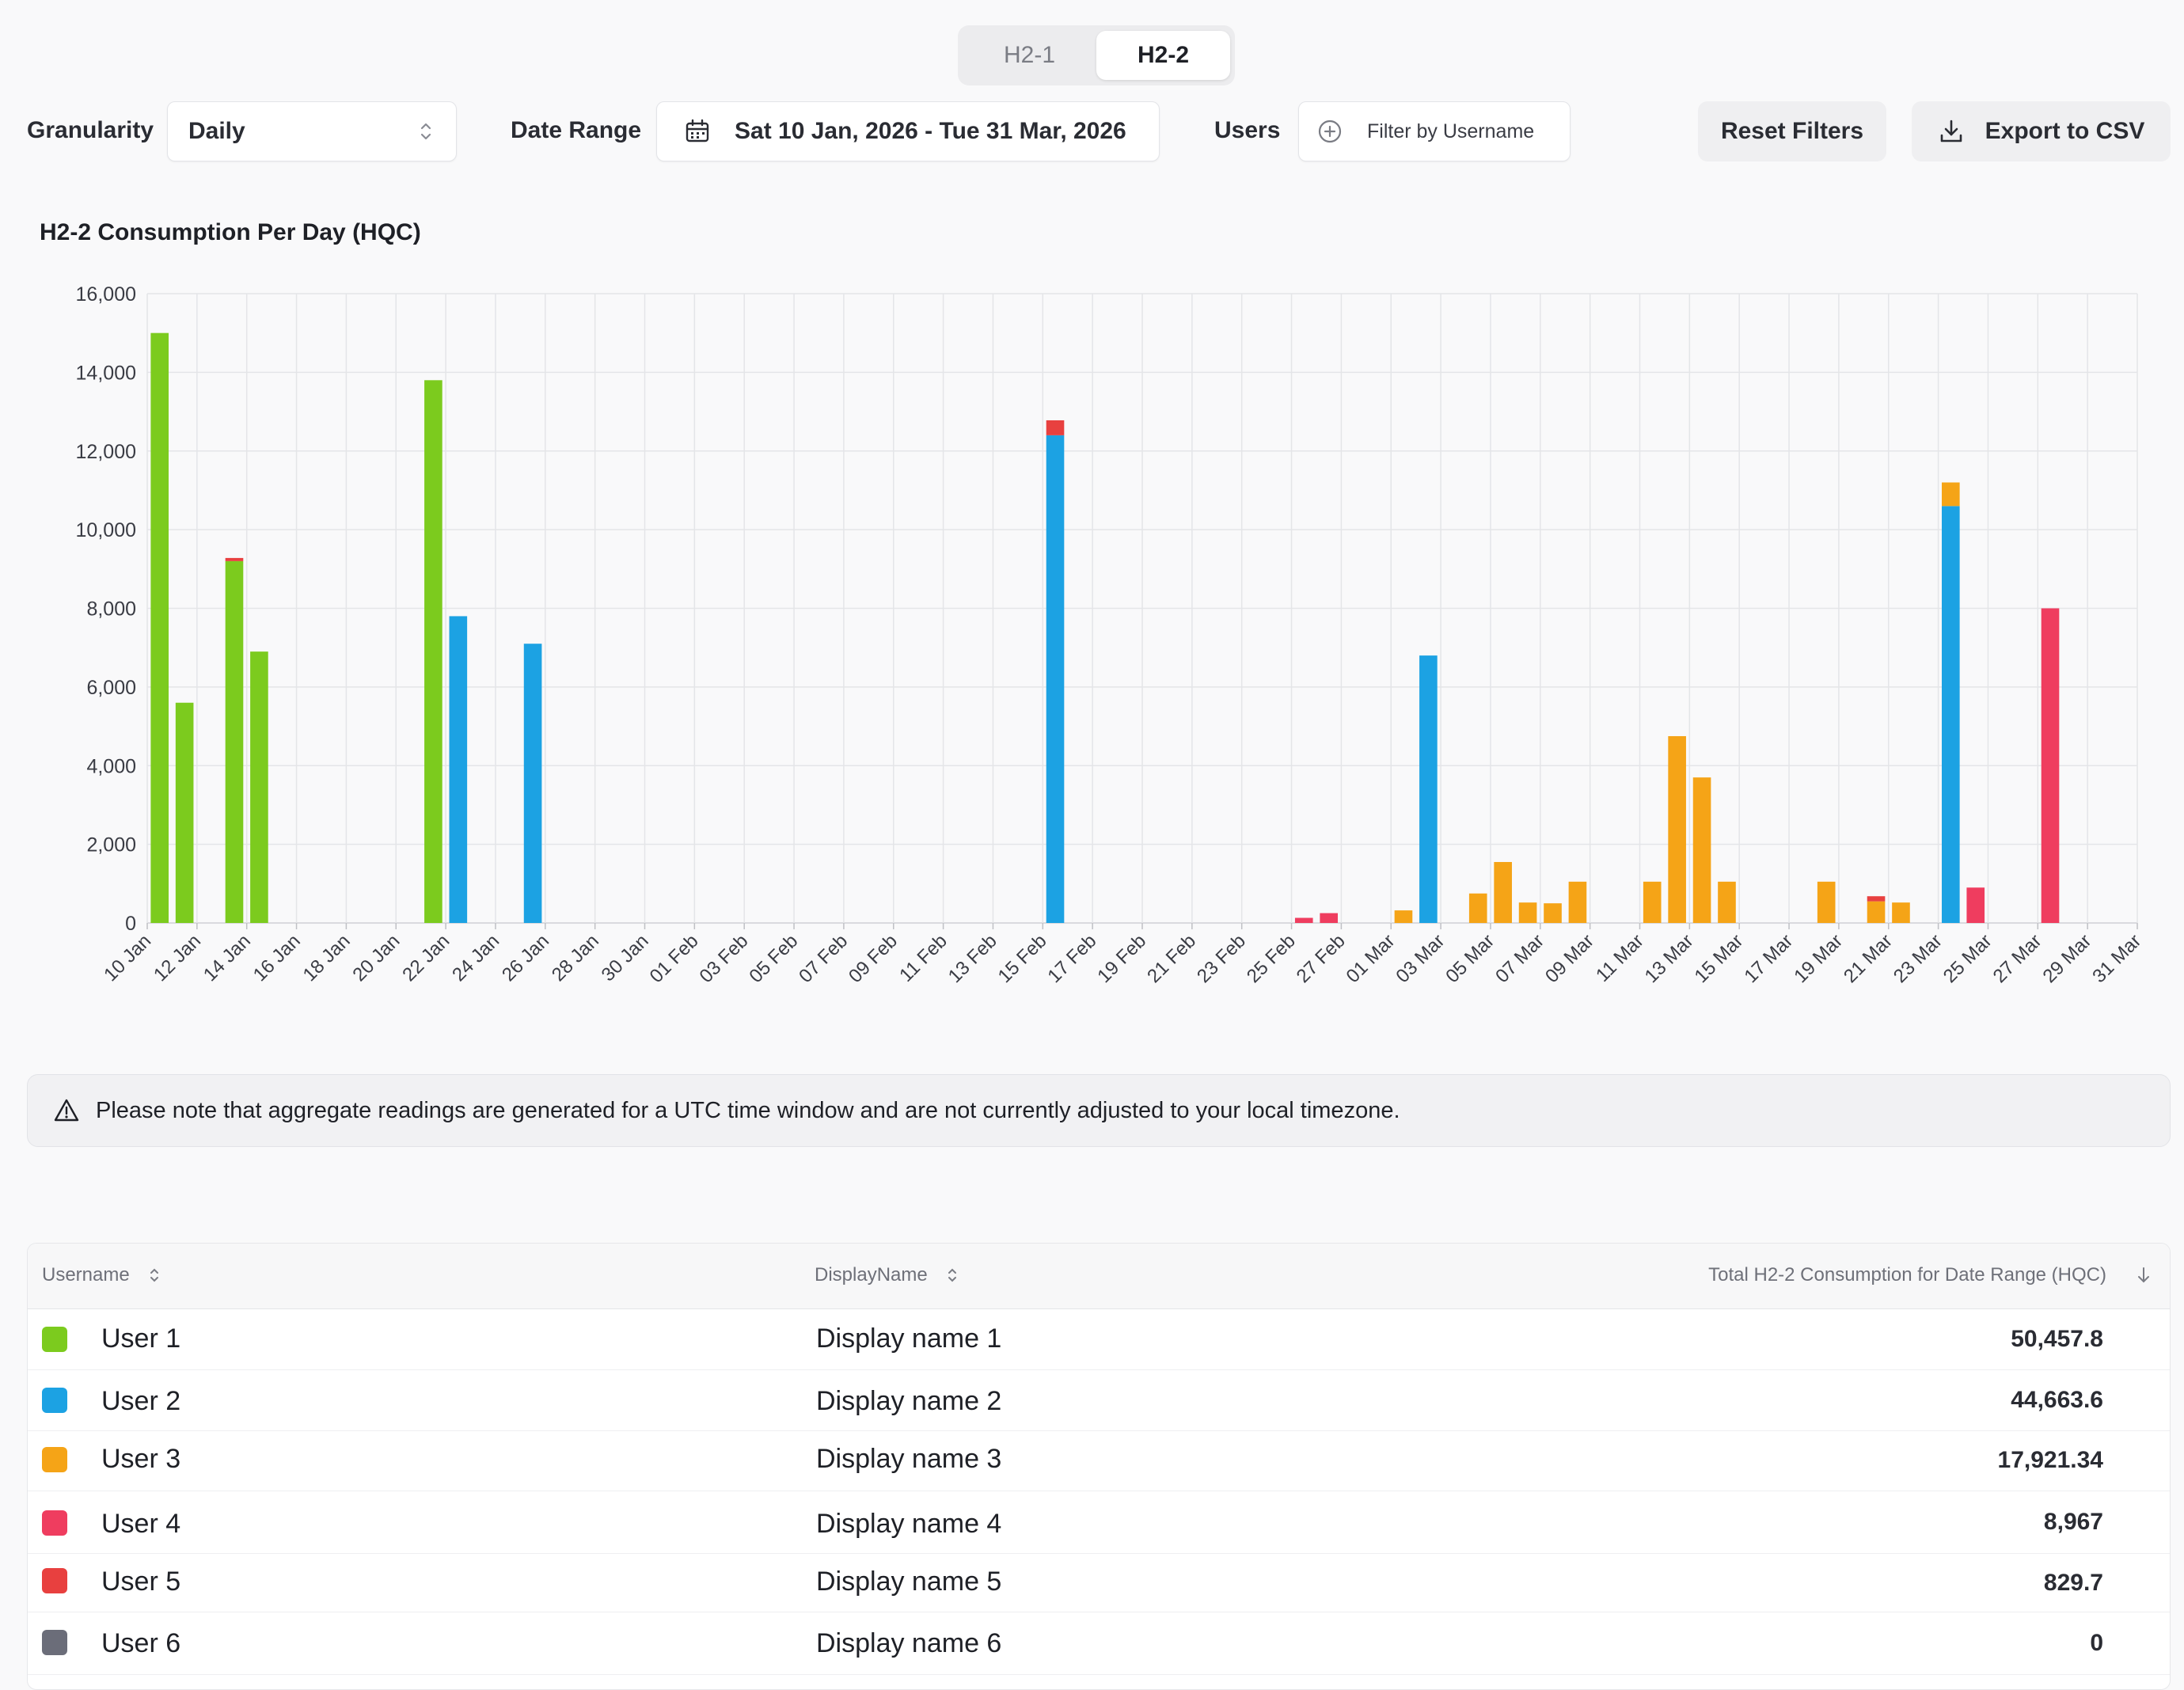  Describe the element at coordinates (66, 1110) in the screenshot. I see `warning-icon` at that location.